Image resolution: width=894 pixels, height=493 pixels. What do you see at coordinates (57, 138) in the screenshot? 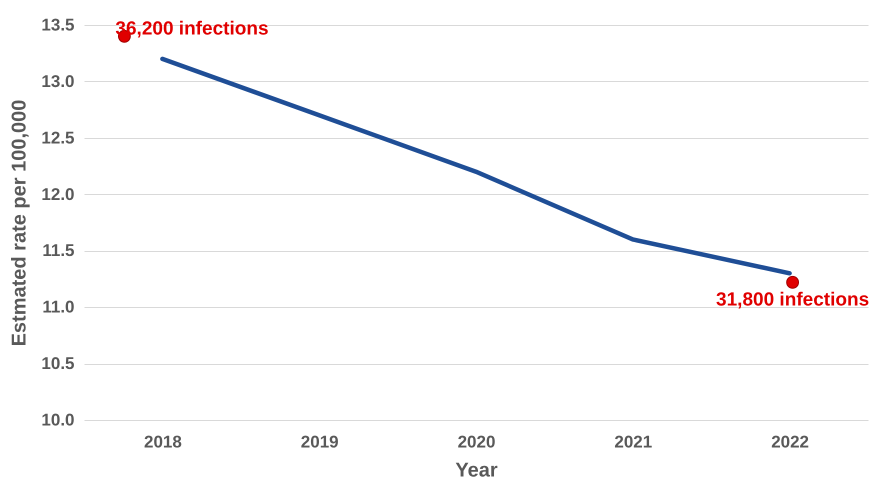
I see `y-tick-label: 12.5` at bounding box center [57, 138].